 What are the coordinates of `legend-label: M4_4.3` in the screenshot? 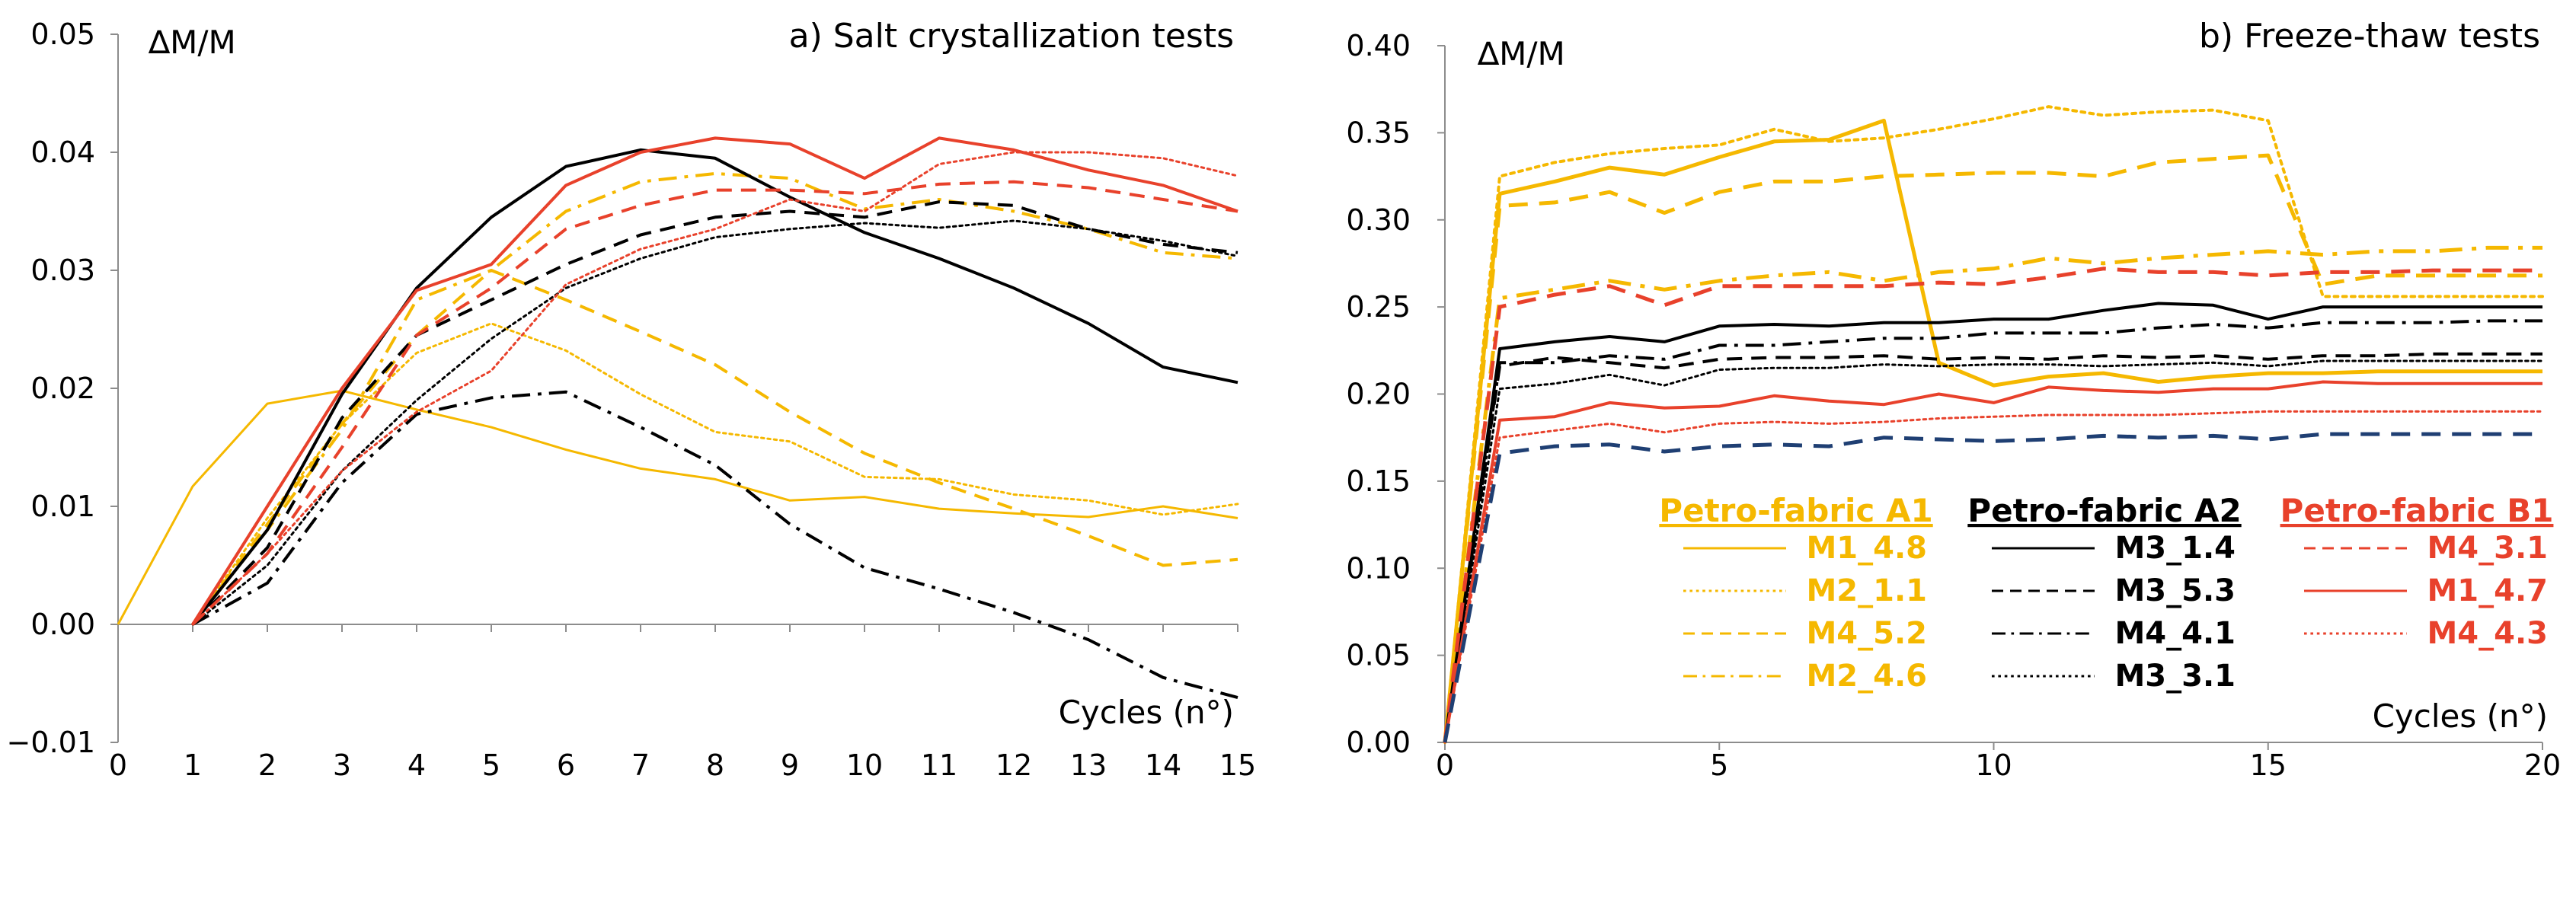 It's located at (2488, 633).